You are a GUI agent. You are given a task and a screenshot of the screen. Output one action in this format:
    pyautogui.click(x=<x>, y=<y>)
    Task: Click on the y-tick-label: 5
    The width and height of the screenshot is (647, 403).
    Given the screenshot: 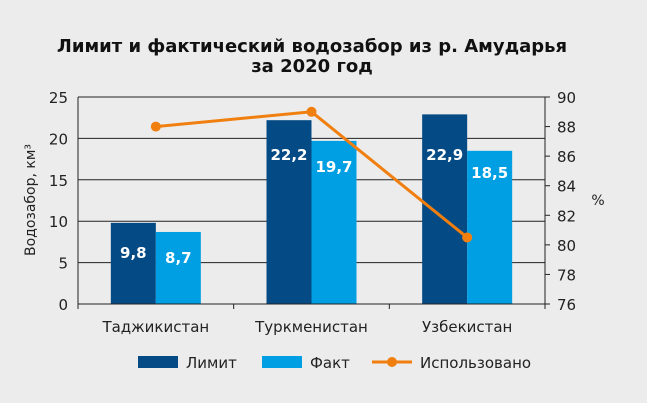 What is the action you would take?
    pyautogui.click(x=63, y=264)
    